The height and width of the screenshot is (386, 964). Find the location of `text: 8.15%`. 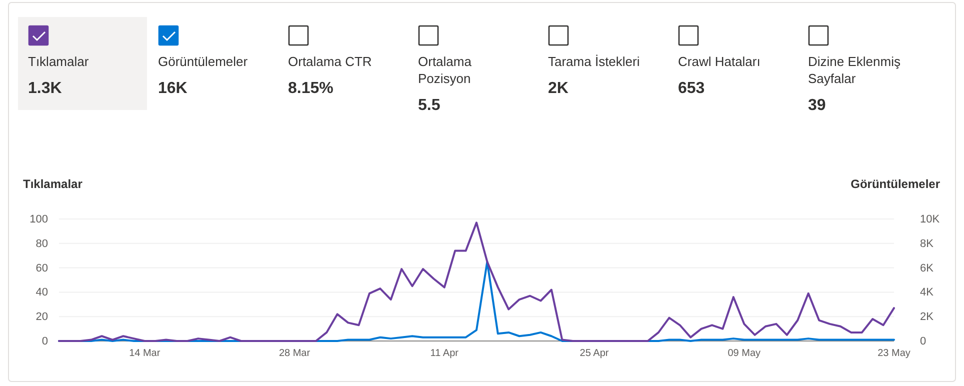

text: 8.15% is located at coordinates (311, 88).